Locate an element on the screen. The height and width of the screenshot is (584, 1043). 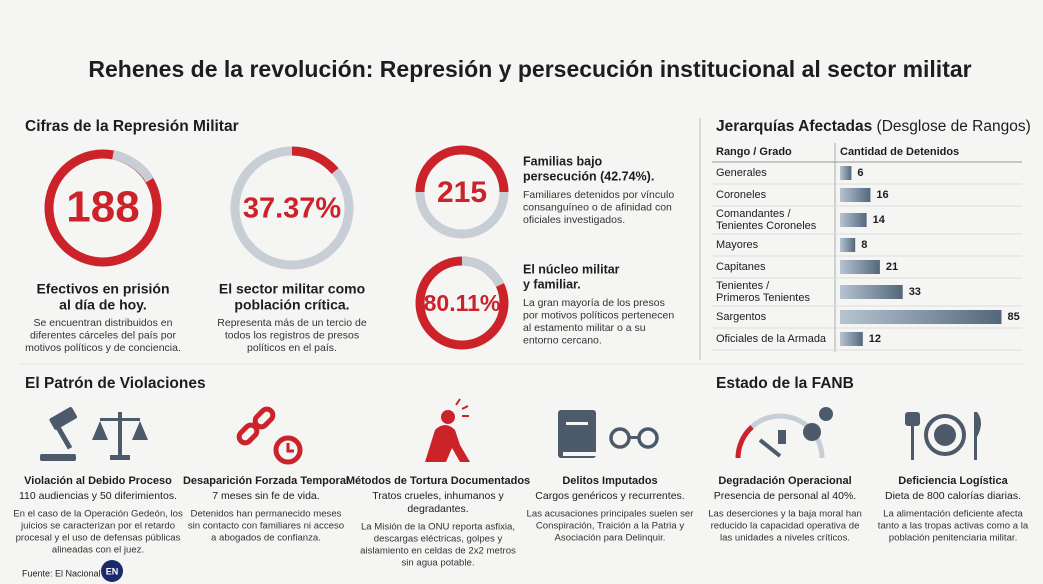
count-label: 14 is located at coordinates (879, 220).